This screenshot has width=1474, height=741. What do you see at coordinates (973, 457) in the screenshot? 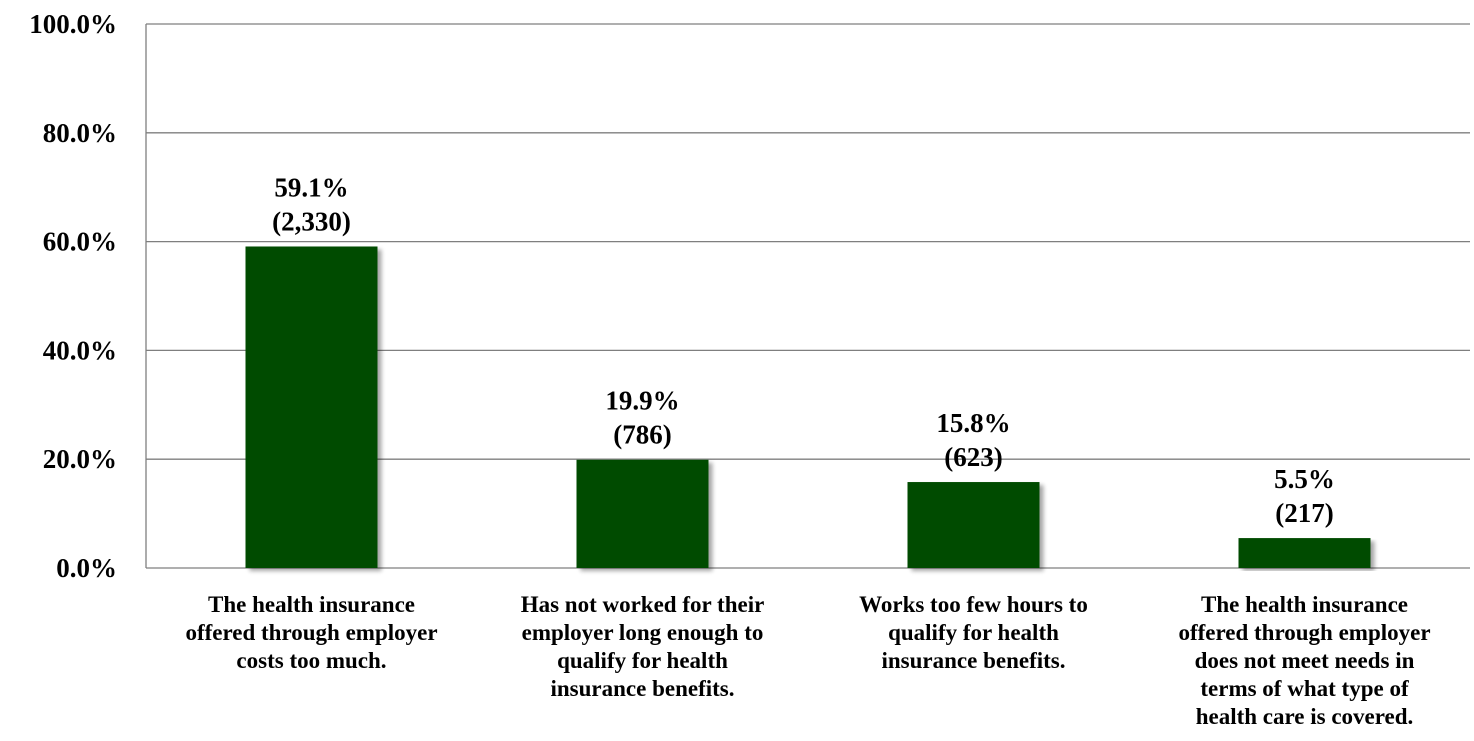
I see `data-label: (623)` at bounding box center [973, 457].